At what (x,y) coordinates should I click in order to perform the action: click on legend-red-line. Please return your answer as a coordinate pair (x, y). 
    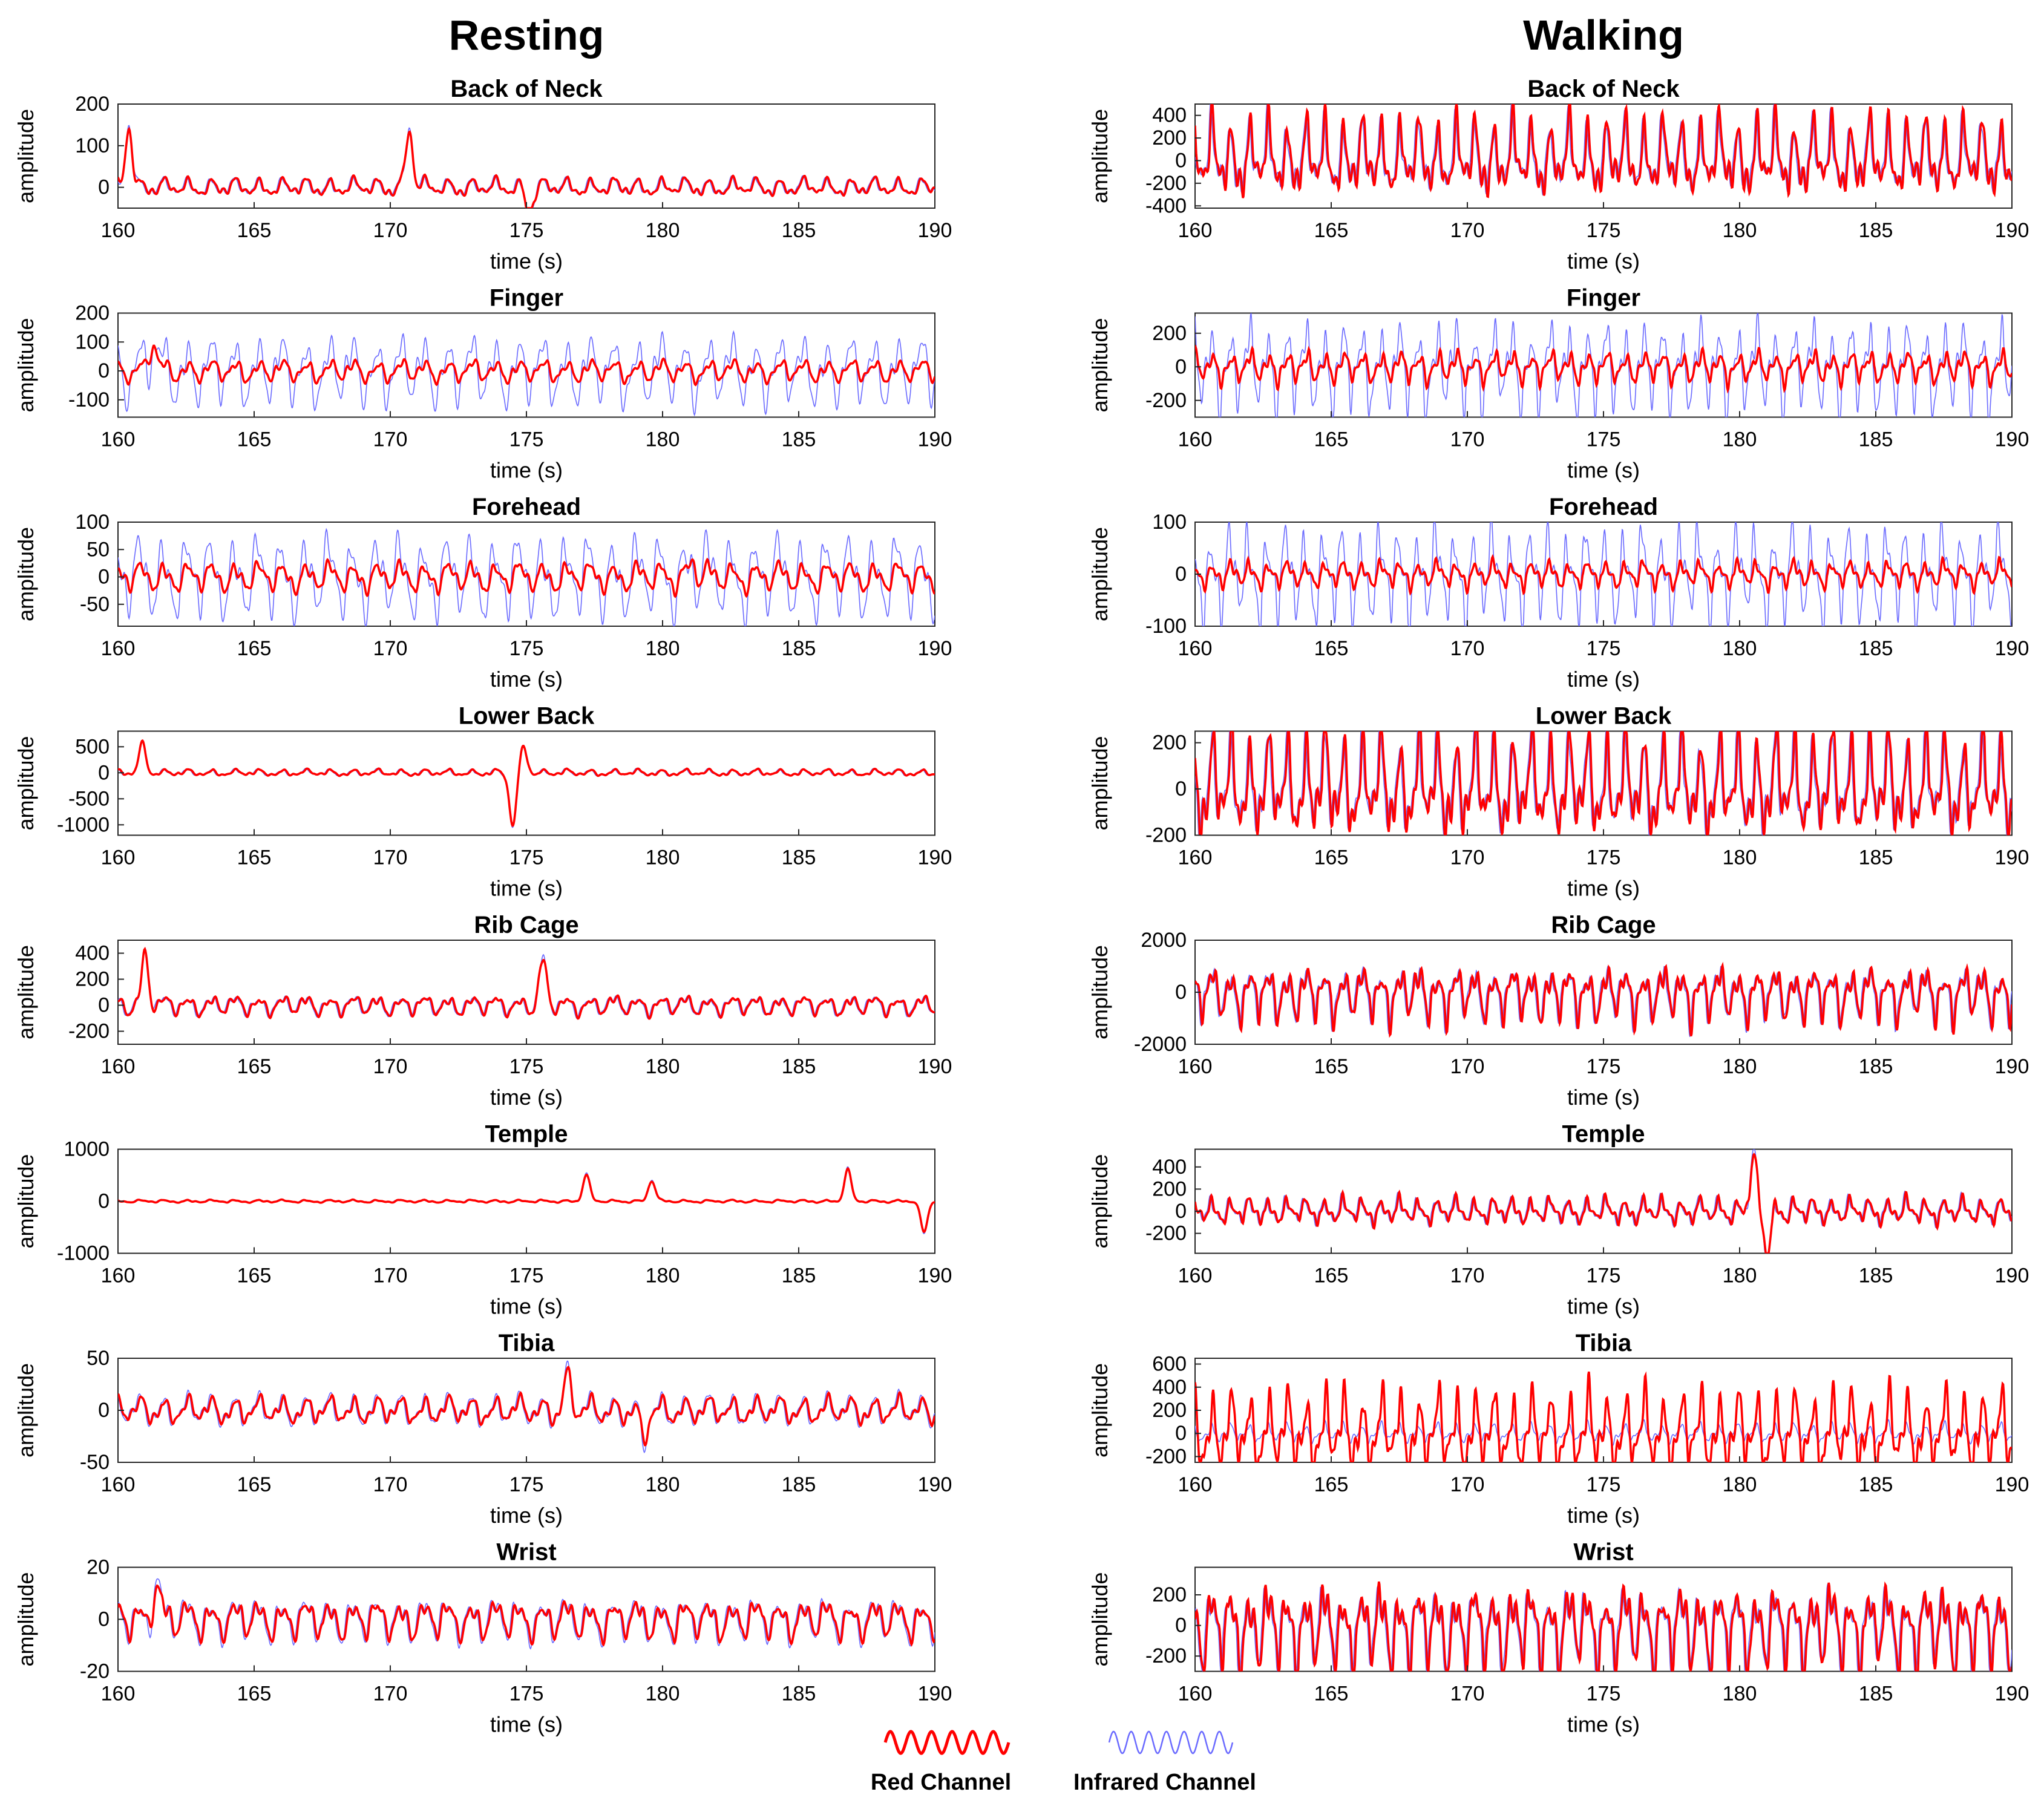
    Looking at the image, I should click on (947, 1742).